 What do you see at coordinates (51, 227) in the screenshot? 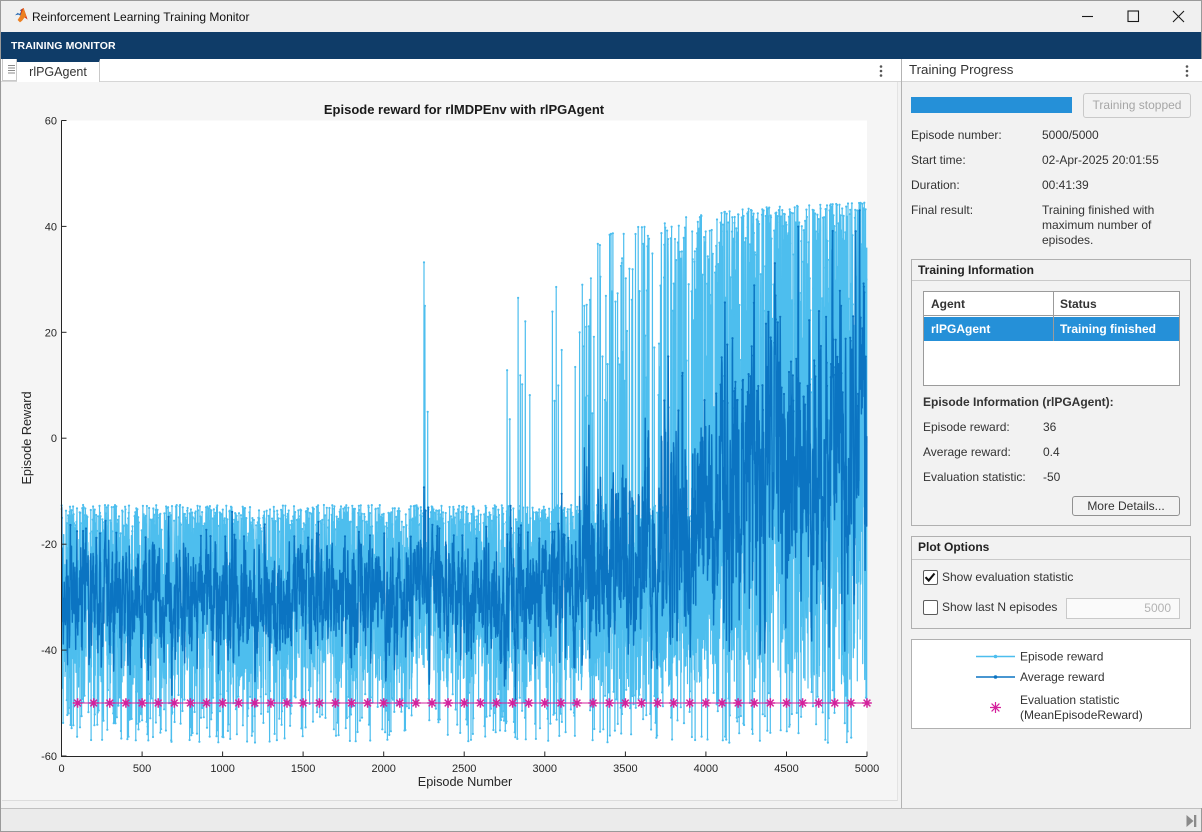
I see `svg-text: 40` at bounding box center [51, 227].